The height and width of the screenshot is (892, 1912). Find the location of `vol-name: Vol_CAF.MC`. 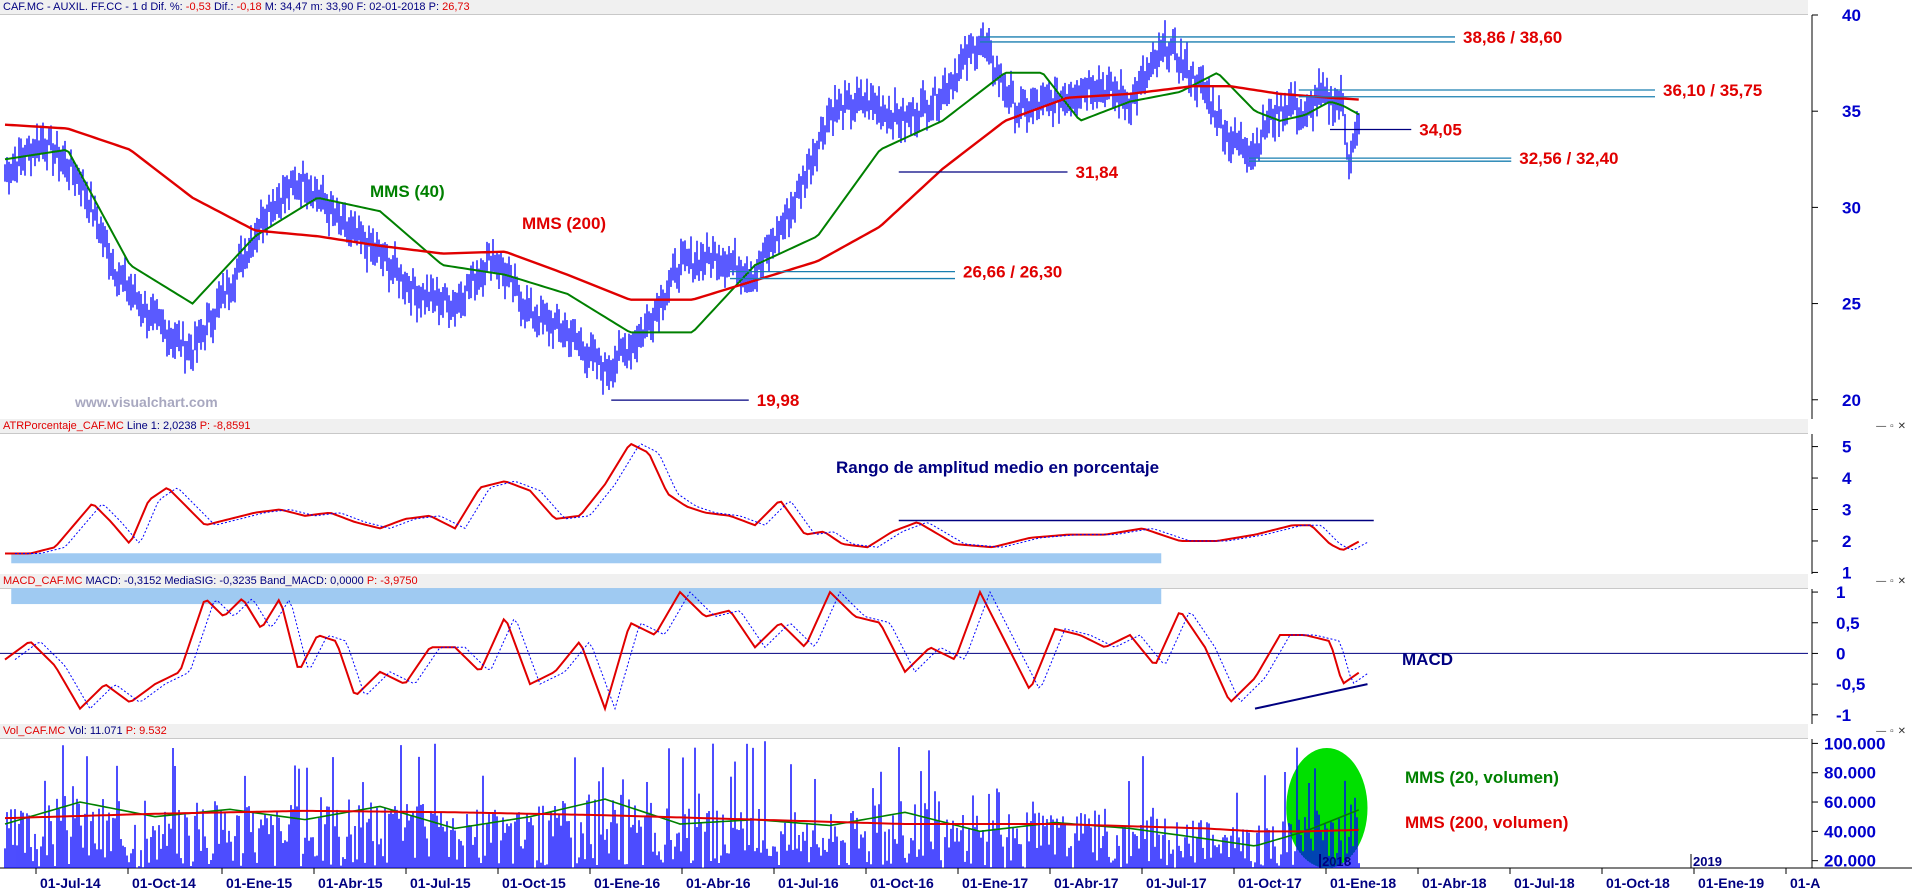

vol-name: Vol_CAF.MC is located at coordinates (34, 731).